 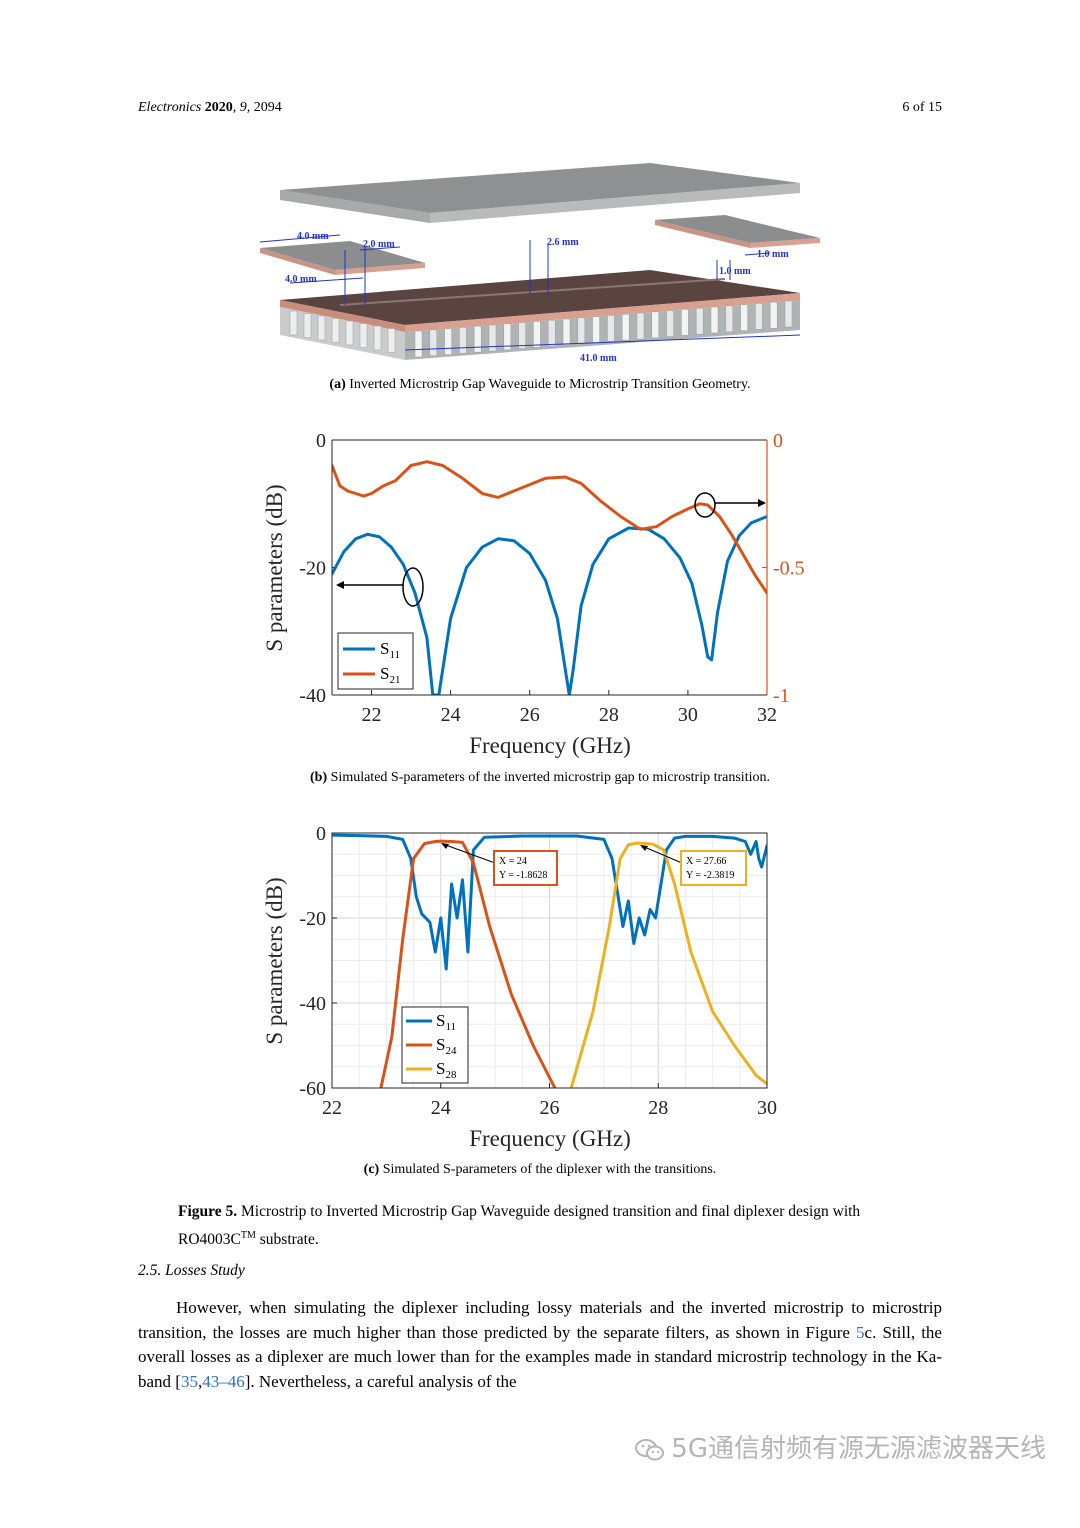 I want to click on datatip-s28: X = 27.66 Y = -2.3819, so click(x=693, y=865).